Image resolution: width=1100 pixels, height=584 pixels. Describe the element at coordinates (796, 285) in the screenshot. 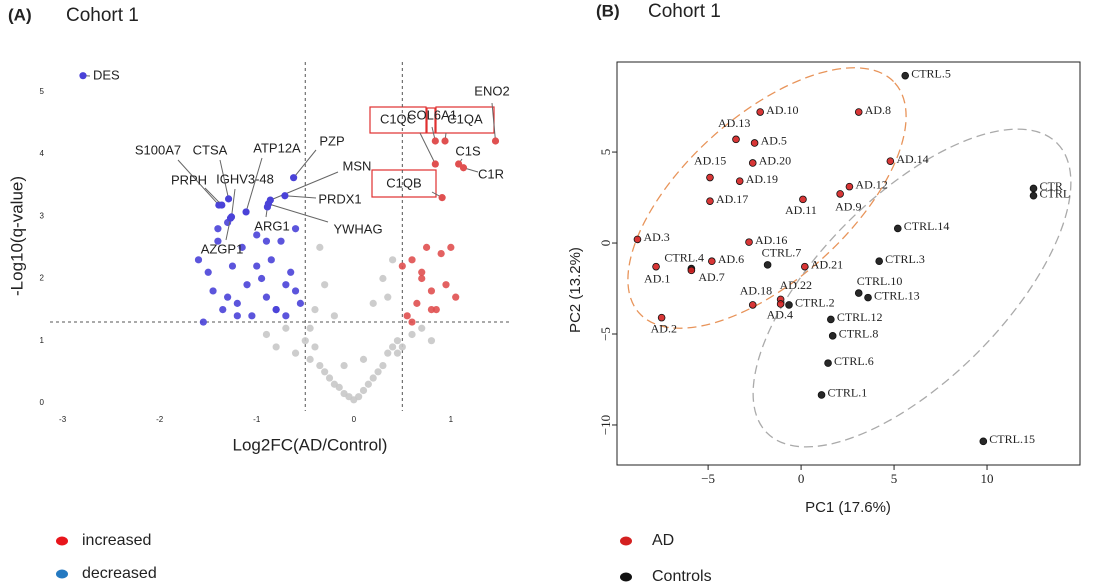

I see `point-label: AD.22` at that location.